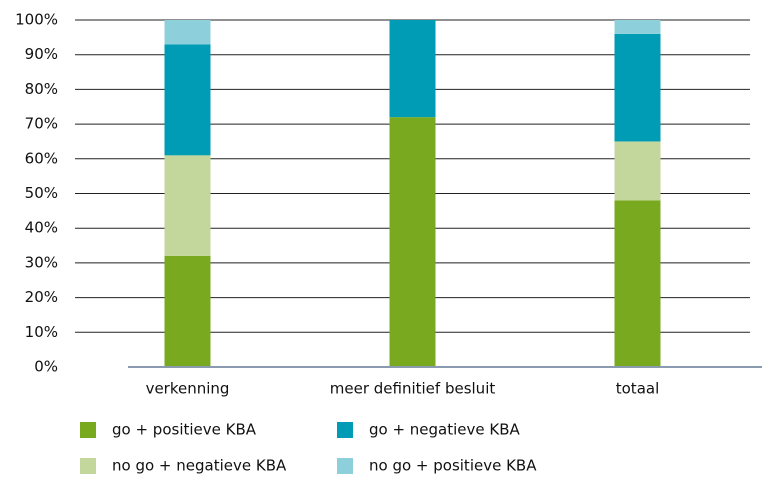 The image size is (764, 482). I want to click on legend-label: go + positieve KBA, so click(184, 430).